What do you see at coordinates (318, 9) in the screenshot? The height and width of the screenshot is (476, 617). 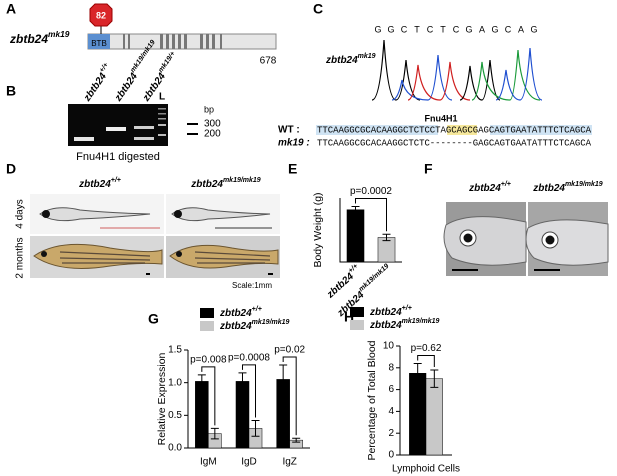 I see `panel-label: C` at bounding box center [318, 9].